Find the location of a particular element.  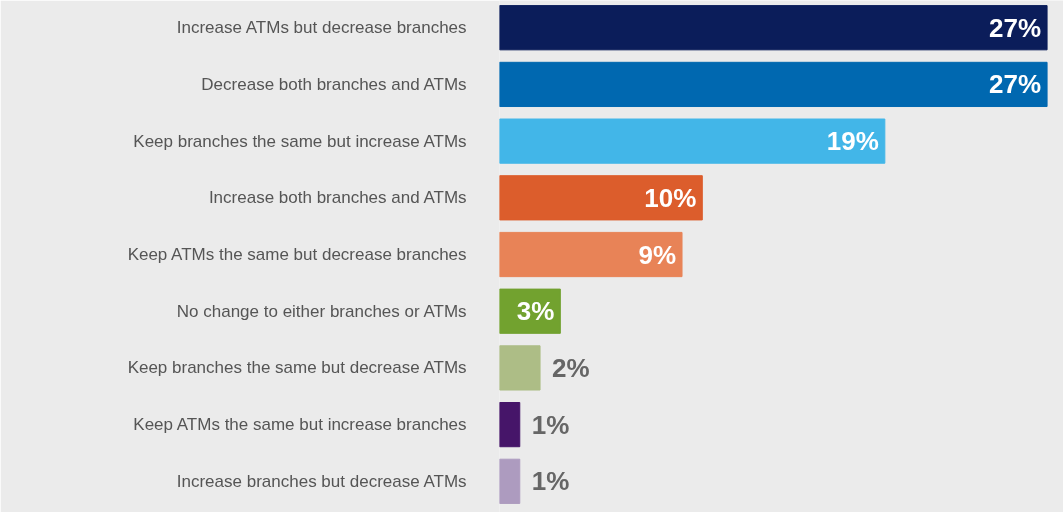

data-label: 2% is located at coordinates (571, 367).